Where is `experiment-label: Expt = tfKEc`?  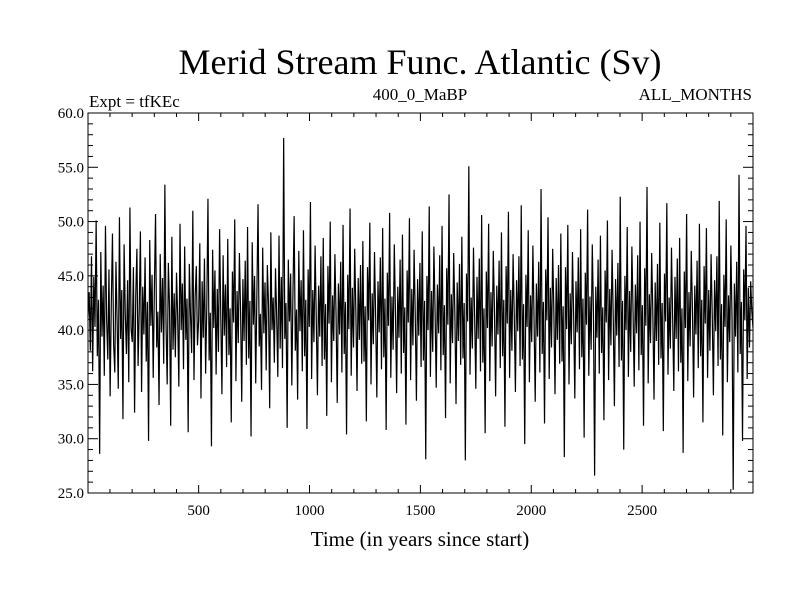 experiment-label: Expt = tfKEc is located at coordinates (134, 101).